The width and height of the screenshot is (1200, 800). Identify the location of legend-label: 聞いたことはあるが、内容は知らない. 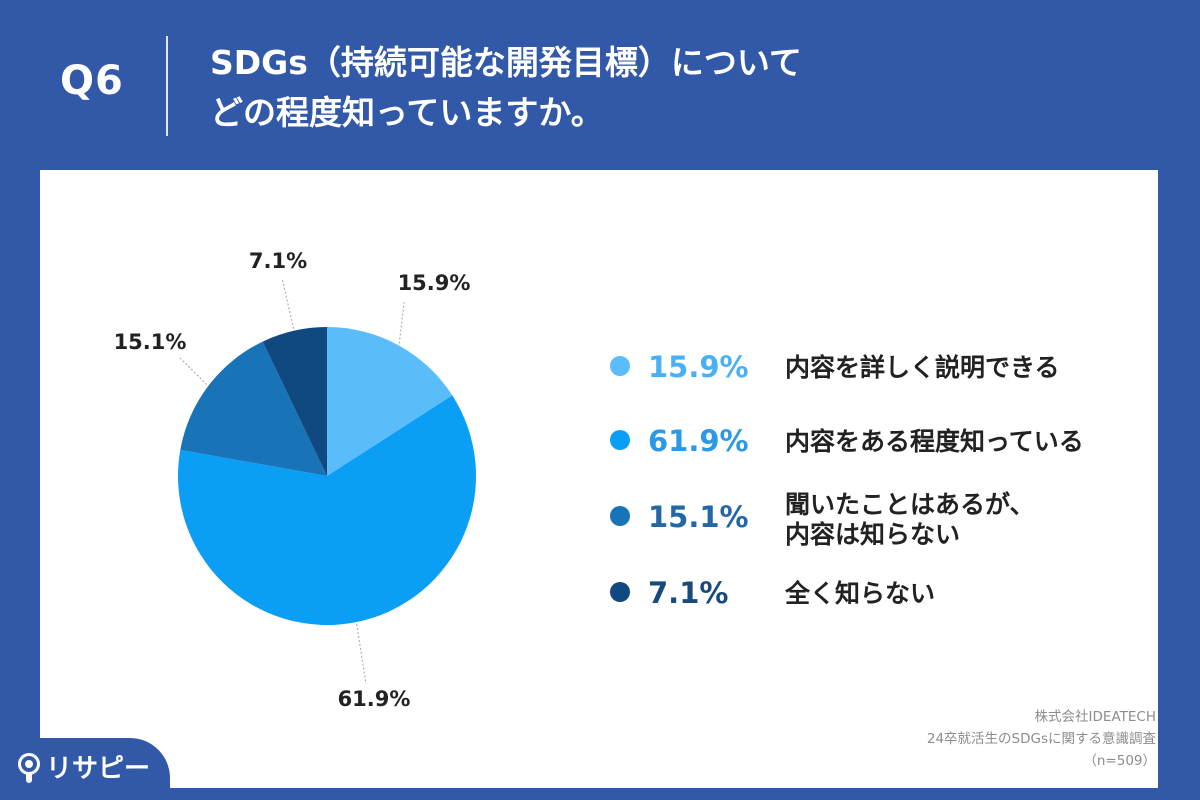
(910, 519).